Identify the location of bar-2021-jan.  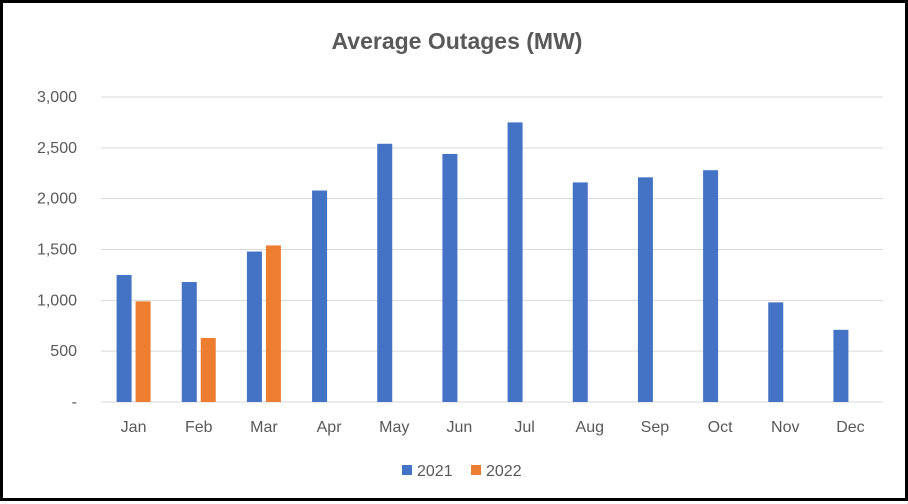
(124, 338).